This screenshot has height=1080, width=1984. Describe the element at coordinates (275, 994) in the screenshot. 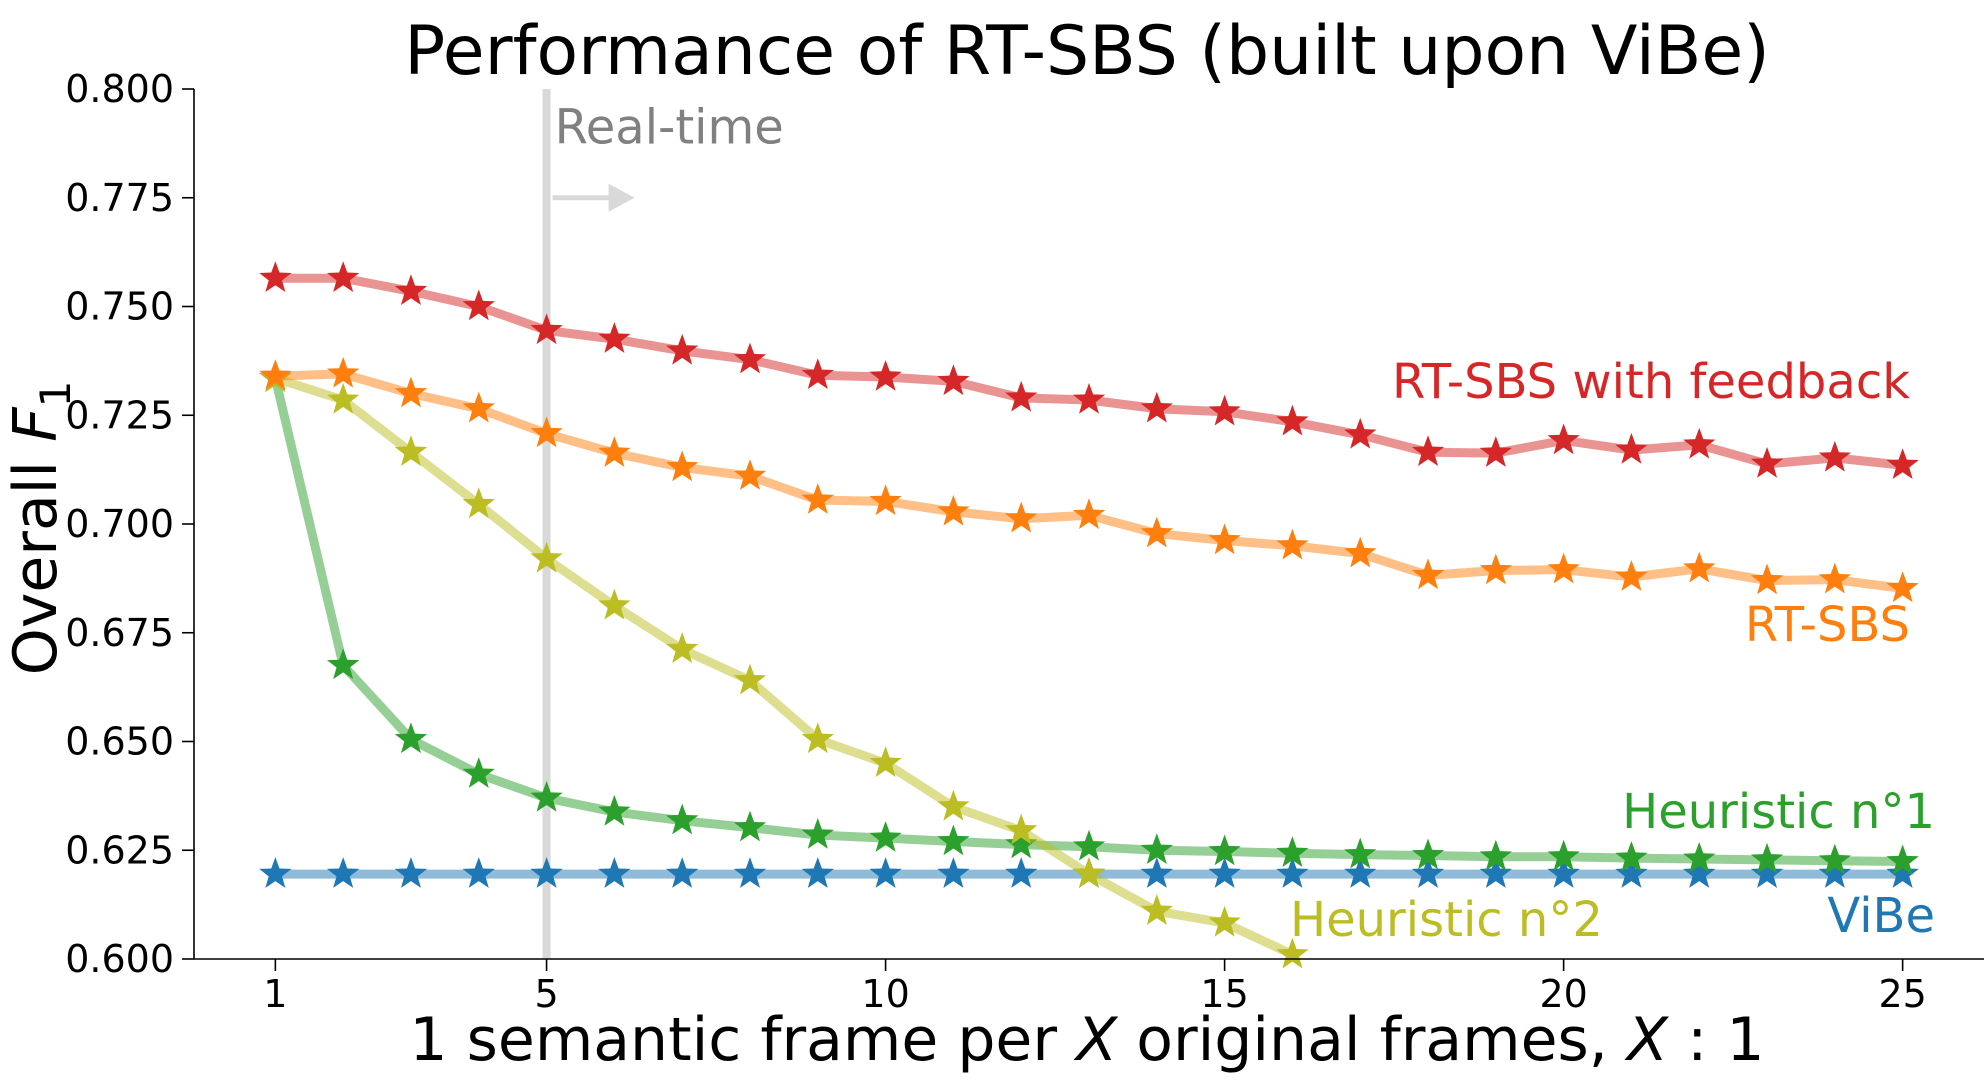

I see `x-tick-label: 1` at that location.